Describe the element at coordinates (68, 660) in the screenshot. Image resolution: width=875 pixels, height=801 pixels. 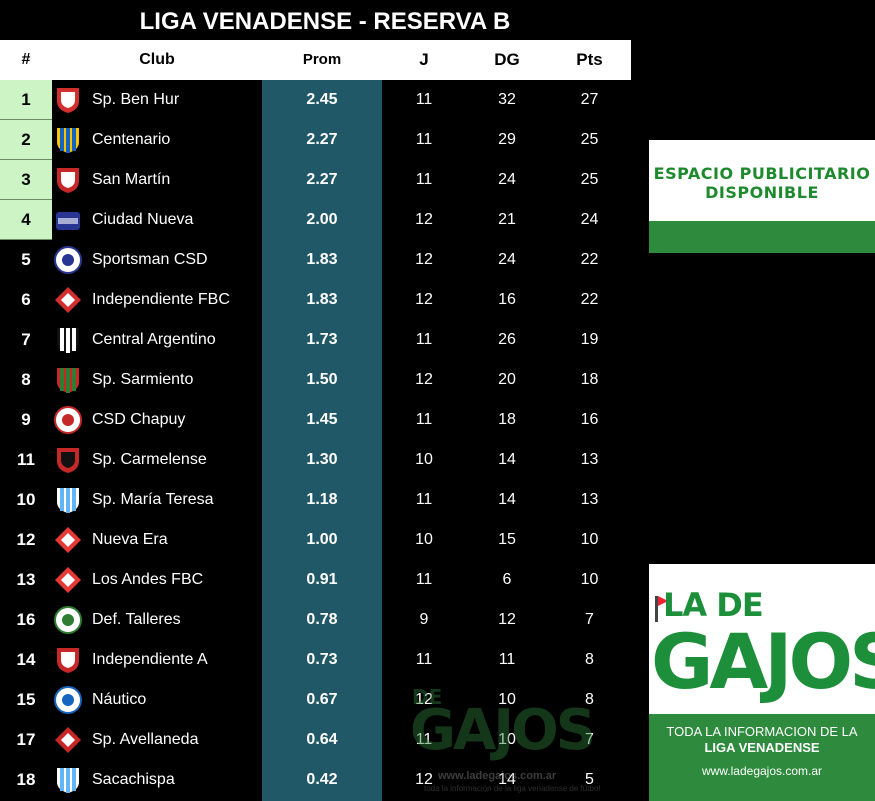
I see `crest-independiente-a-icon` at that location.